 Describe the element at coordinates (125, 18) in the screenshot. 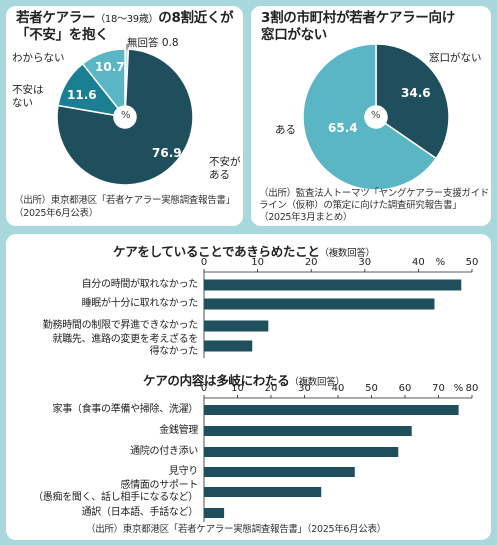

I see `panel-a-title-line1: 若者ケアラー（18～39歳）の8割近くが` at that location.